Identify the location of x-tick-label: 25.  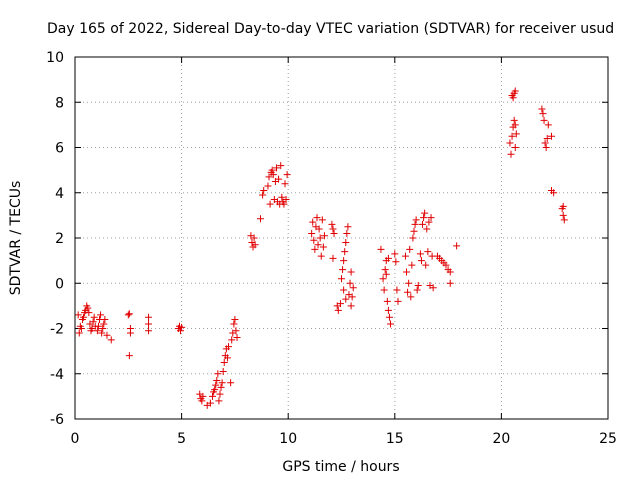
(608, 439).